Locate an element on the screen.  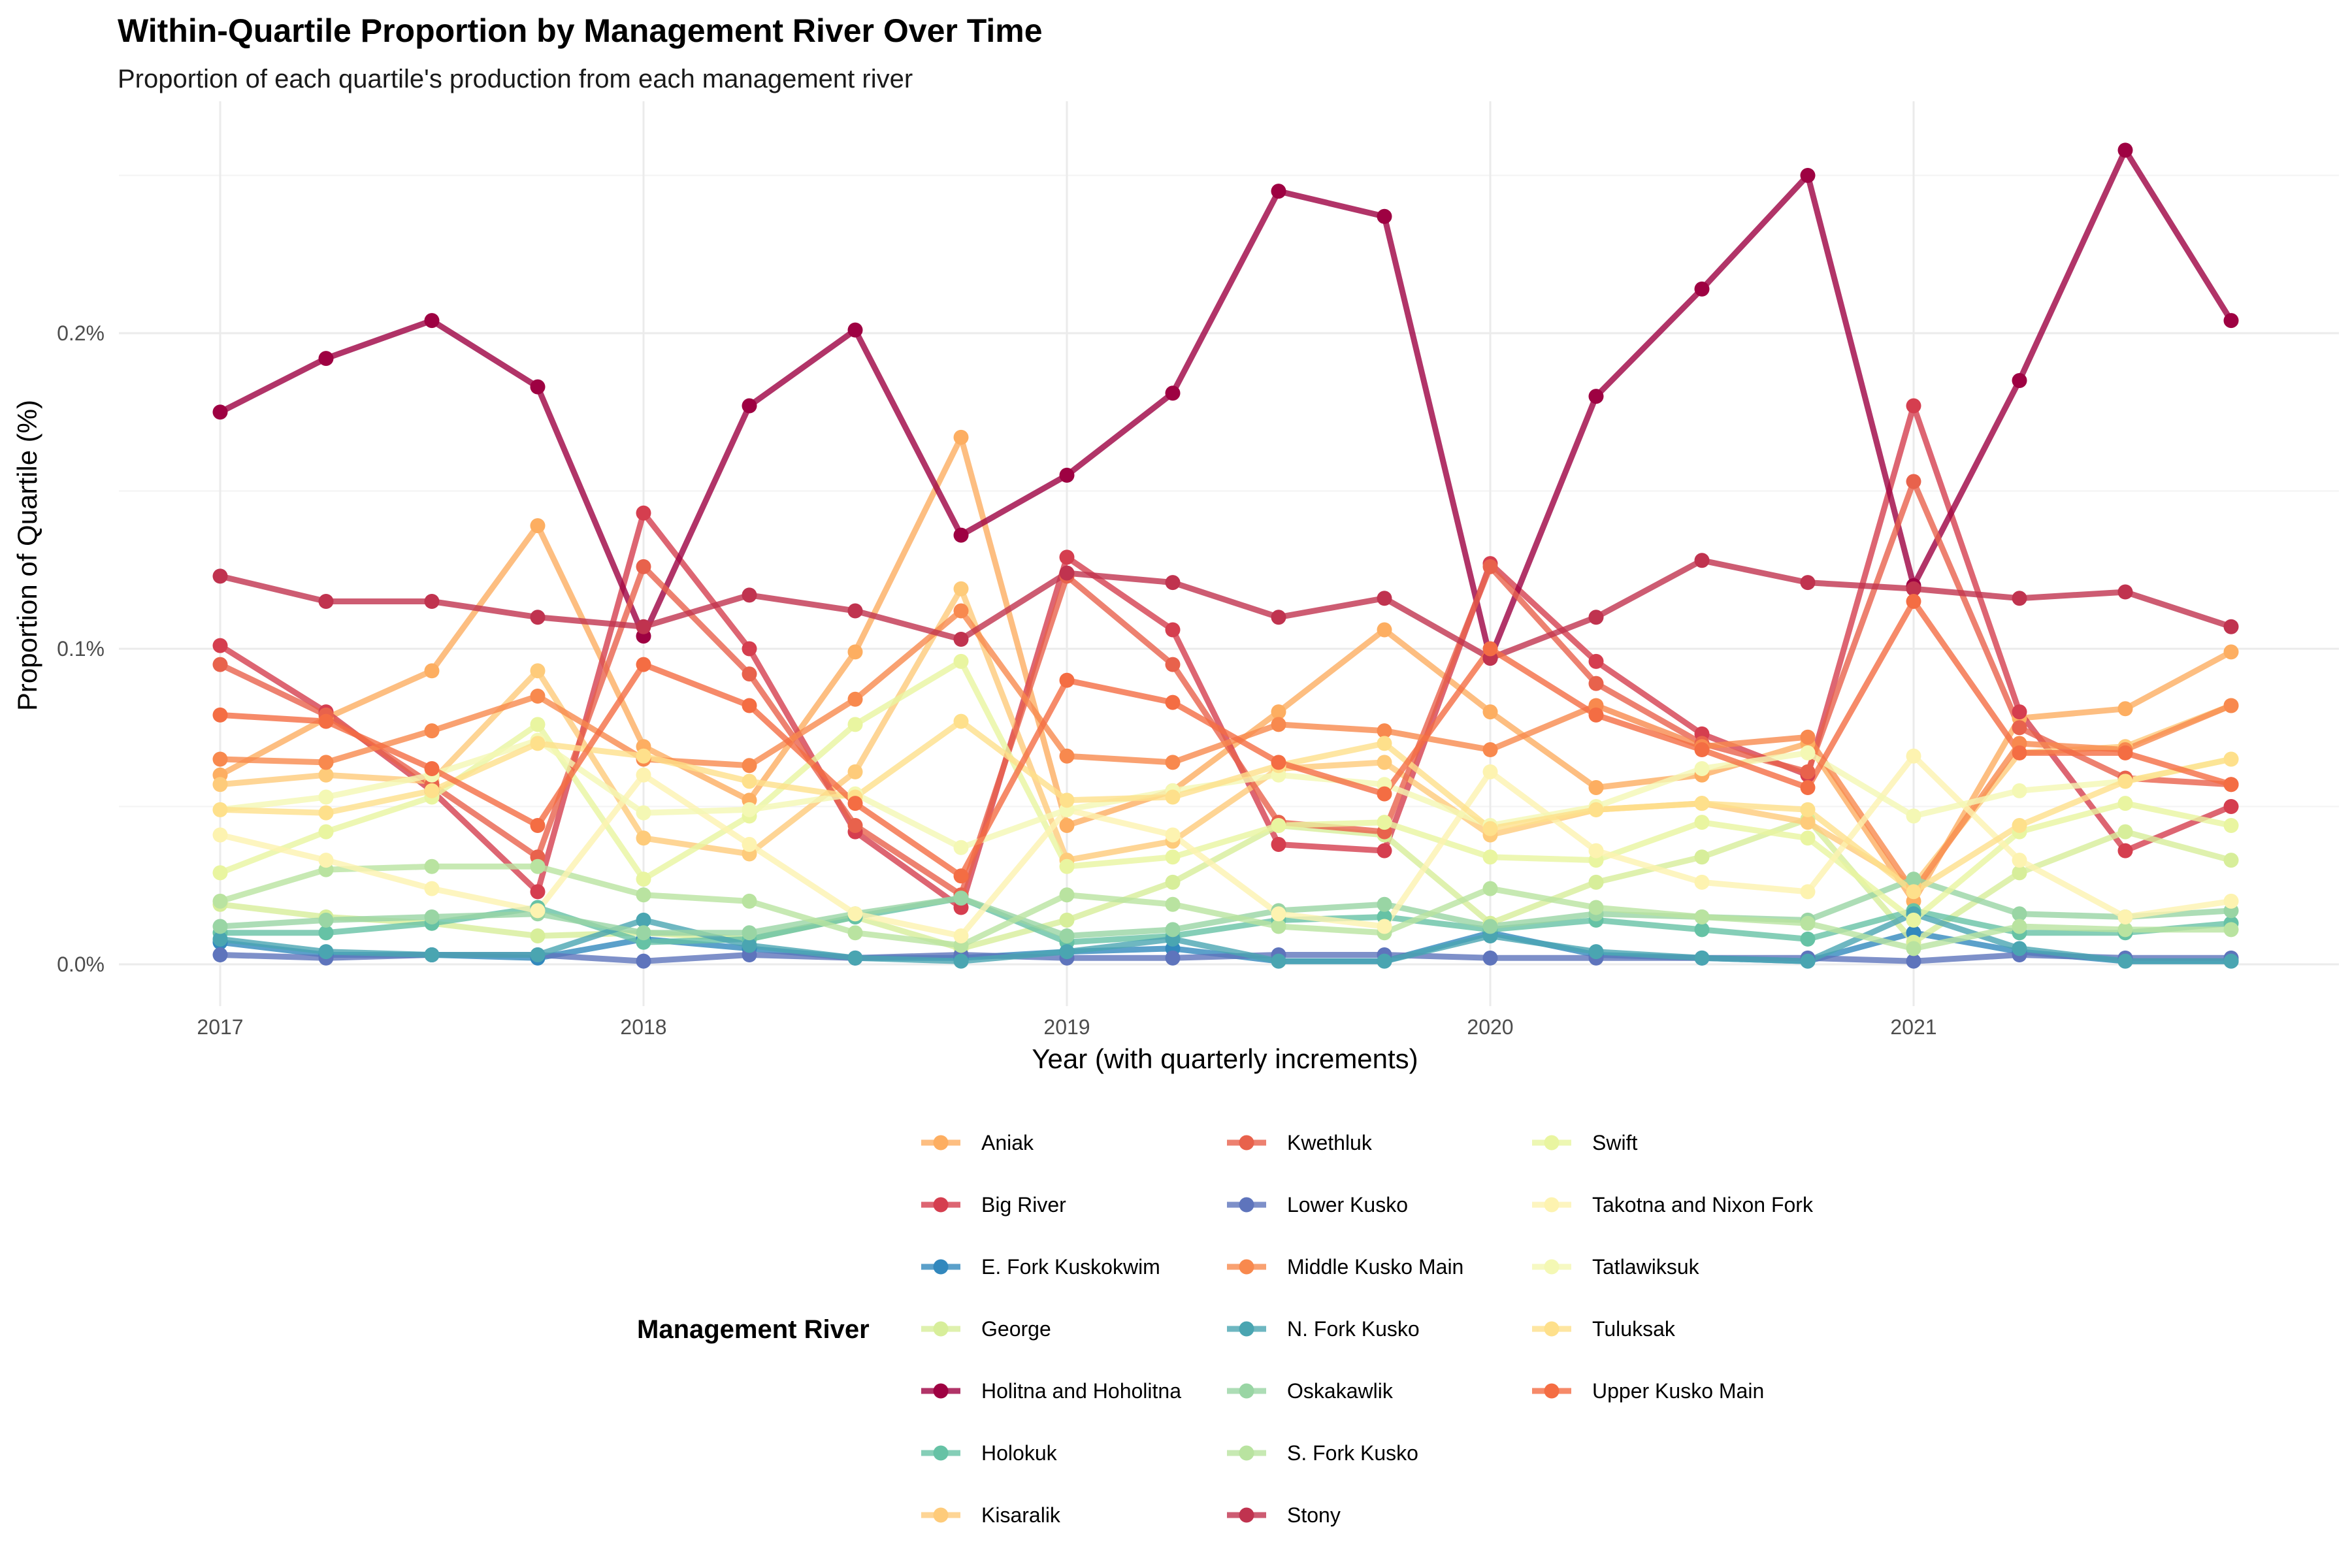
legend-item-e-fork-kuskokwim: E. Fork Kuskokwim is located at coordinates (1040, 1267).